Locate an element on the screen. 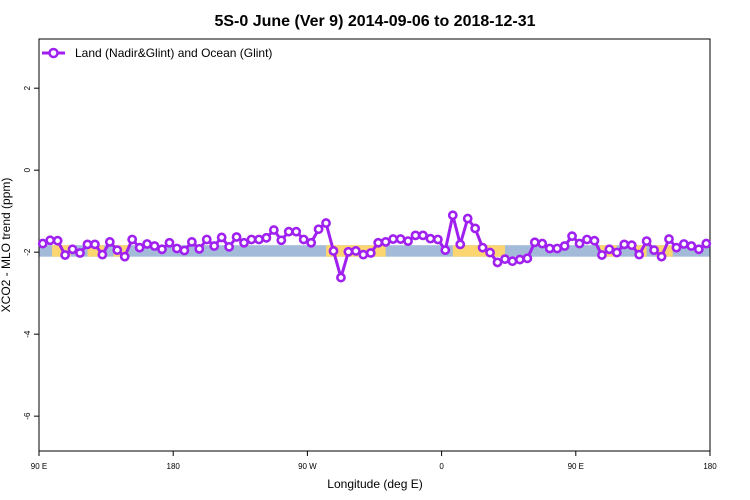 Image resolution: width=750 pixels, height=500 pixels. x-tick-label: 90 W is located at coordinates (307, 466).